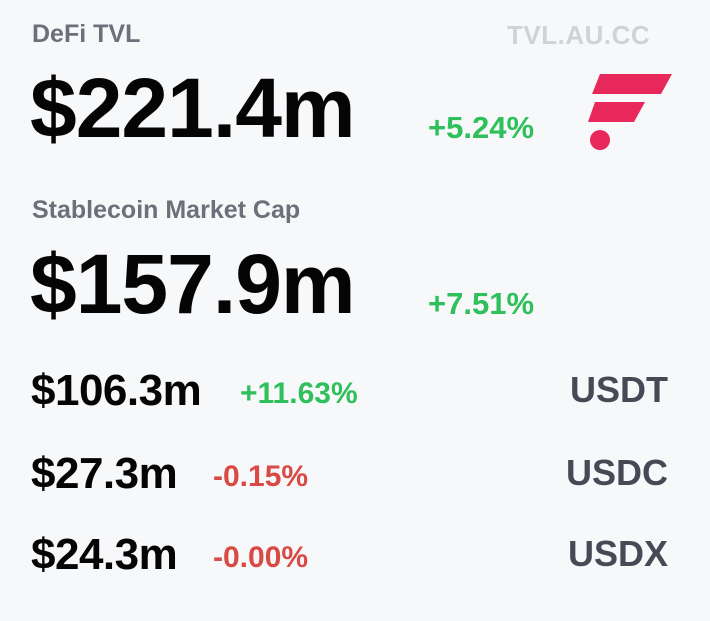 This screenshot has width=710, height=621. Describe the element at coordinates (579, 35) in the screenshot. I see `brand-url: TVL.AU.CC` at that location.